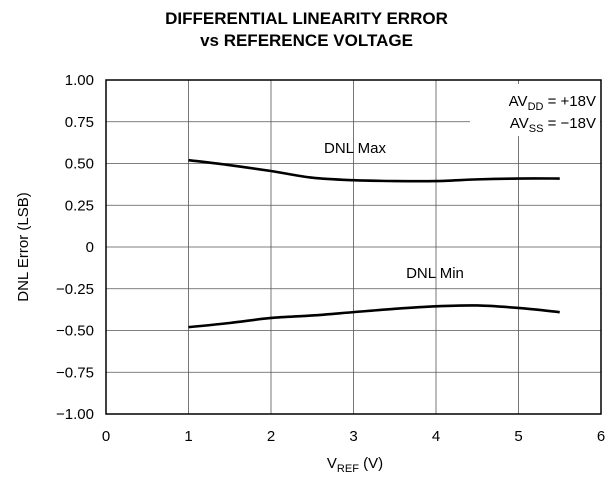 The height and width of the screenshot is (480, 613). I want to click on x-axis-ticks: 0 1 2 3 4 5 6, so click(353, 436).